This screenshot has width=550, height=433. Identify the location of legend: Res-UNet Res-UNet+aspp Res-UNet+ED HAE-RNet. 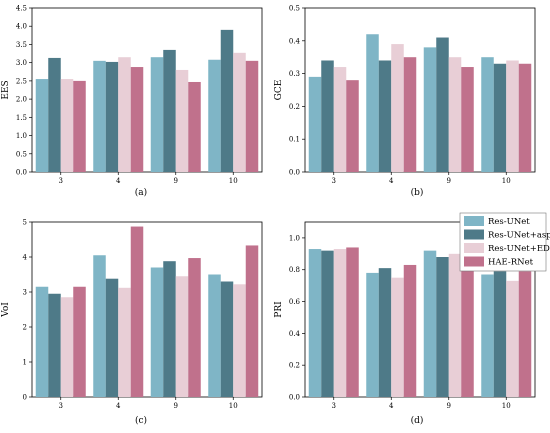
(504, 242).